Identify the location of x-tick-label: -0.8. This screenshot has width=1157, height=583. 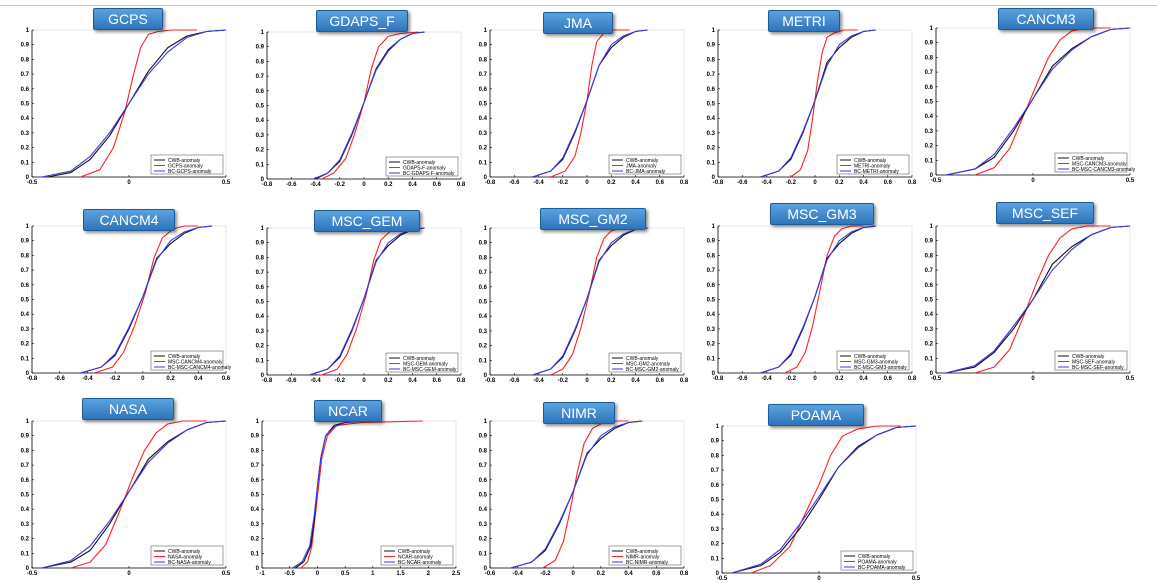
(267, 381).